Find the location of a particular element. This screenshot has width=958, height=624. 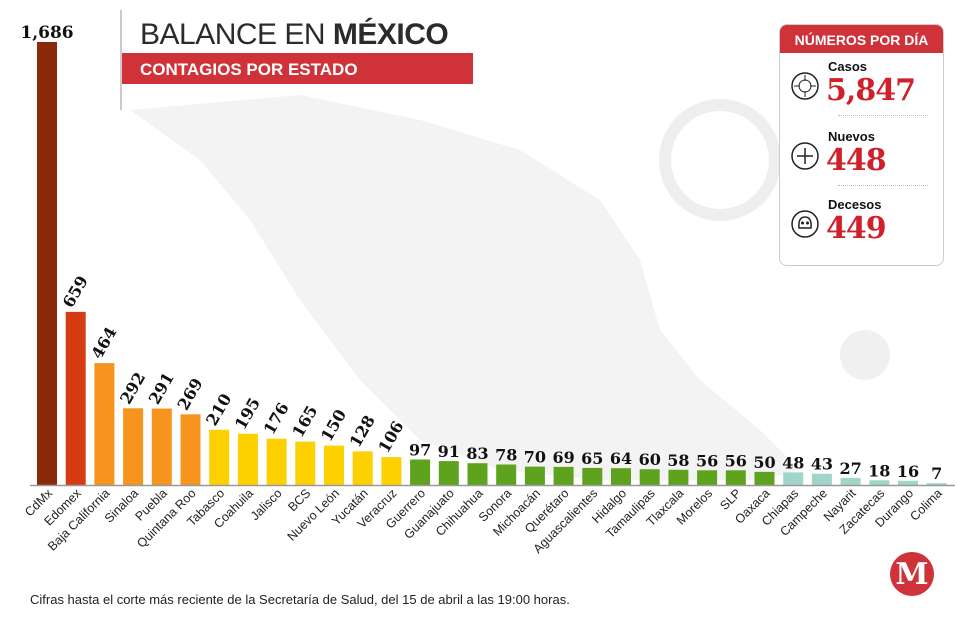

value-label: 195 is located at coordinates (247, 413).